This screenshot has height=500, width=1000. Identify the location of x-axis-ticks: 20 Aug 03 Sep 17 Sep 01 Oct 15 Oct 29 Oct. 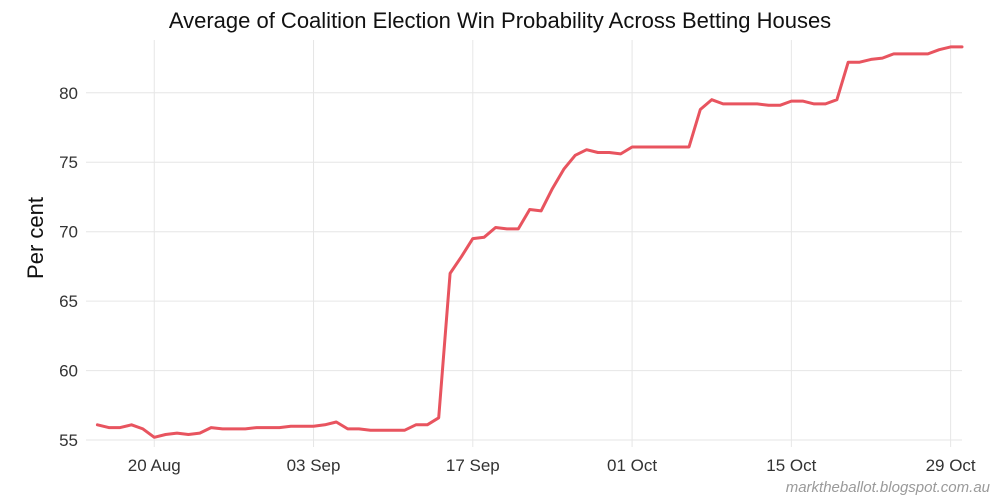
(552, 465).